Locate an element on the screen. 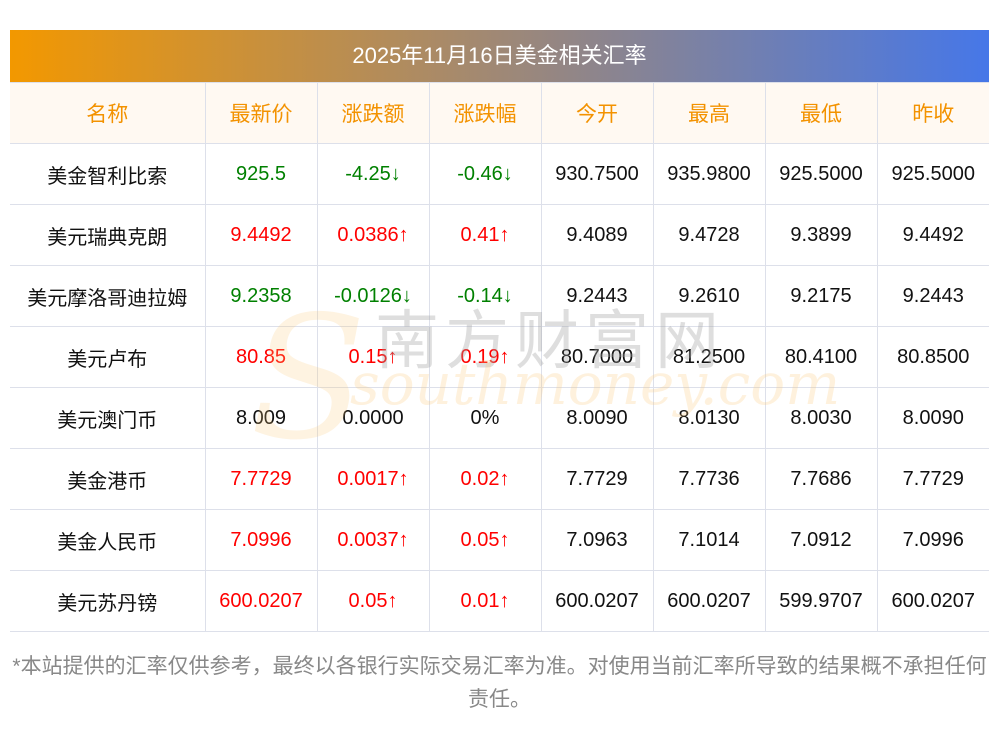  header-prev: 昨收 is located at coordinates (932, 113).